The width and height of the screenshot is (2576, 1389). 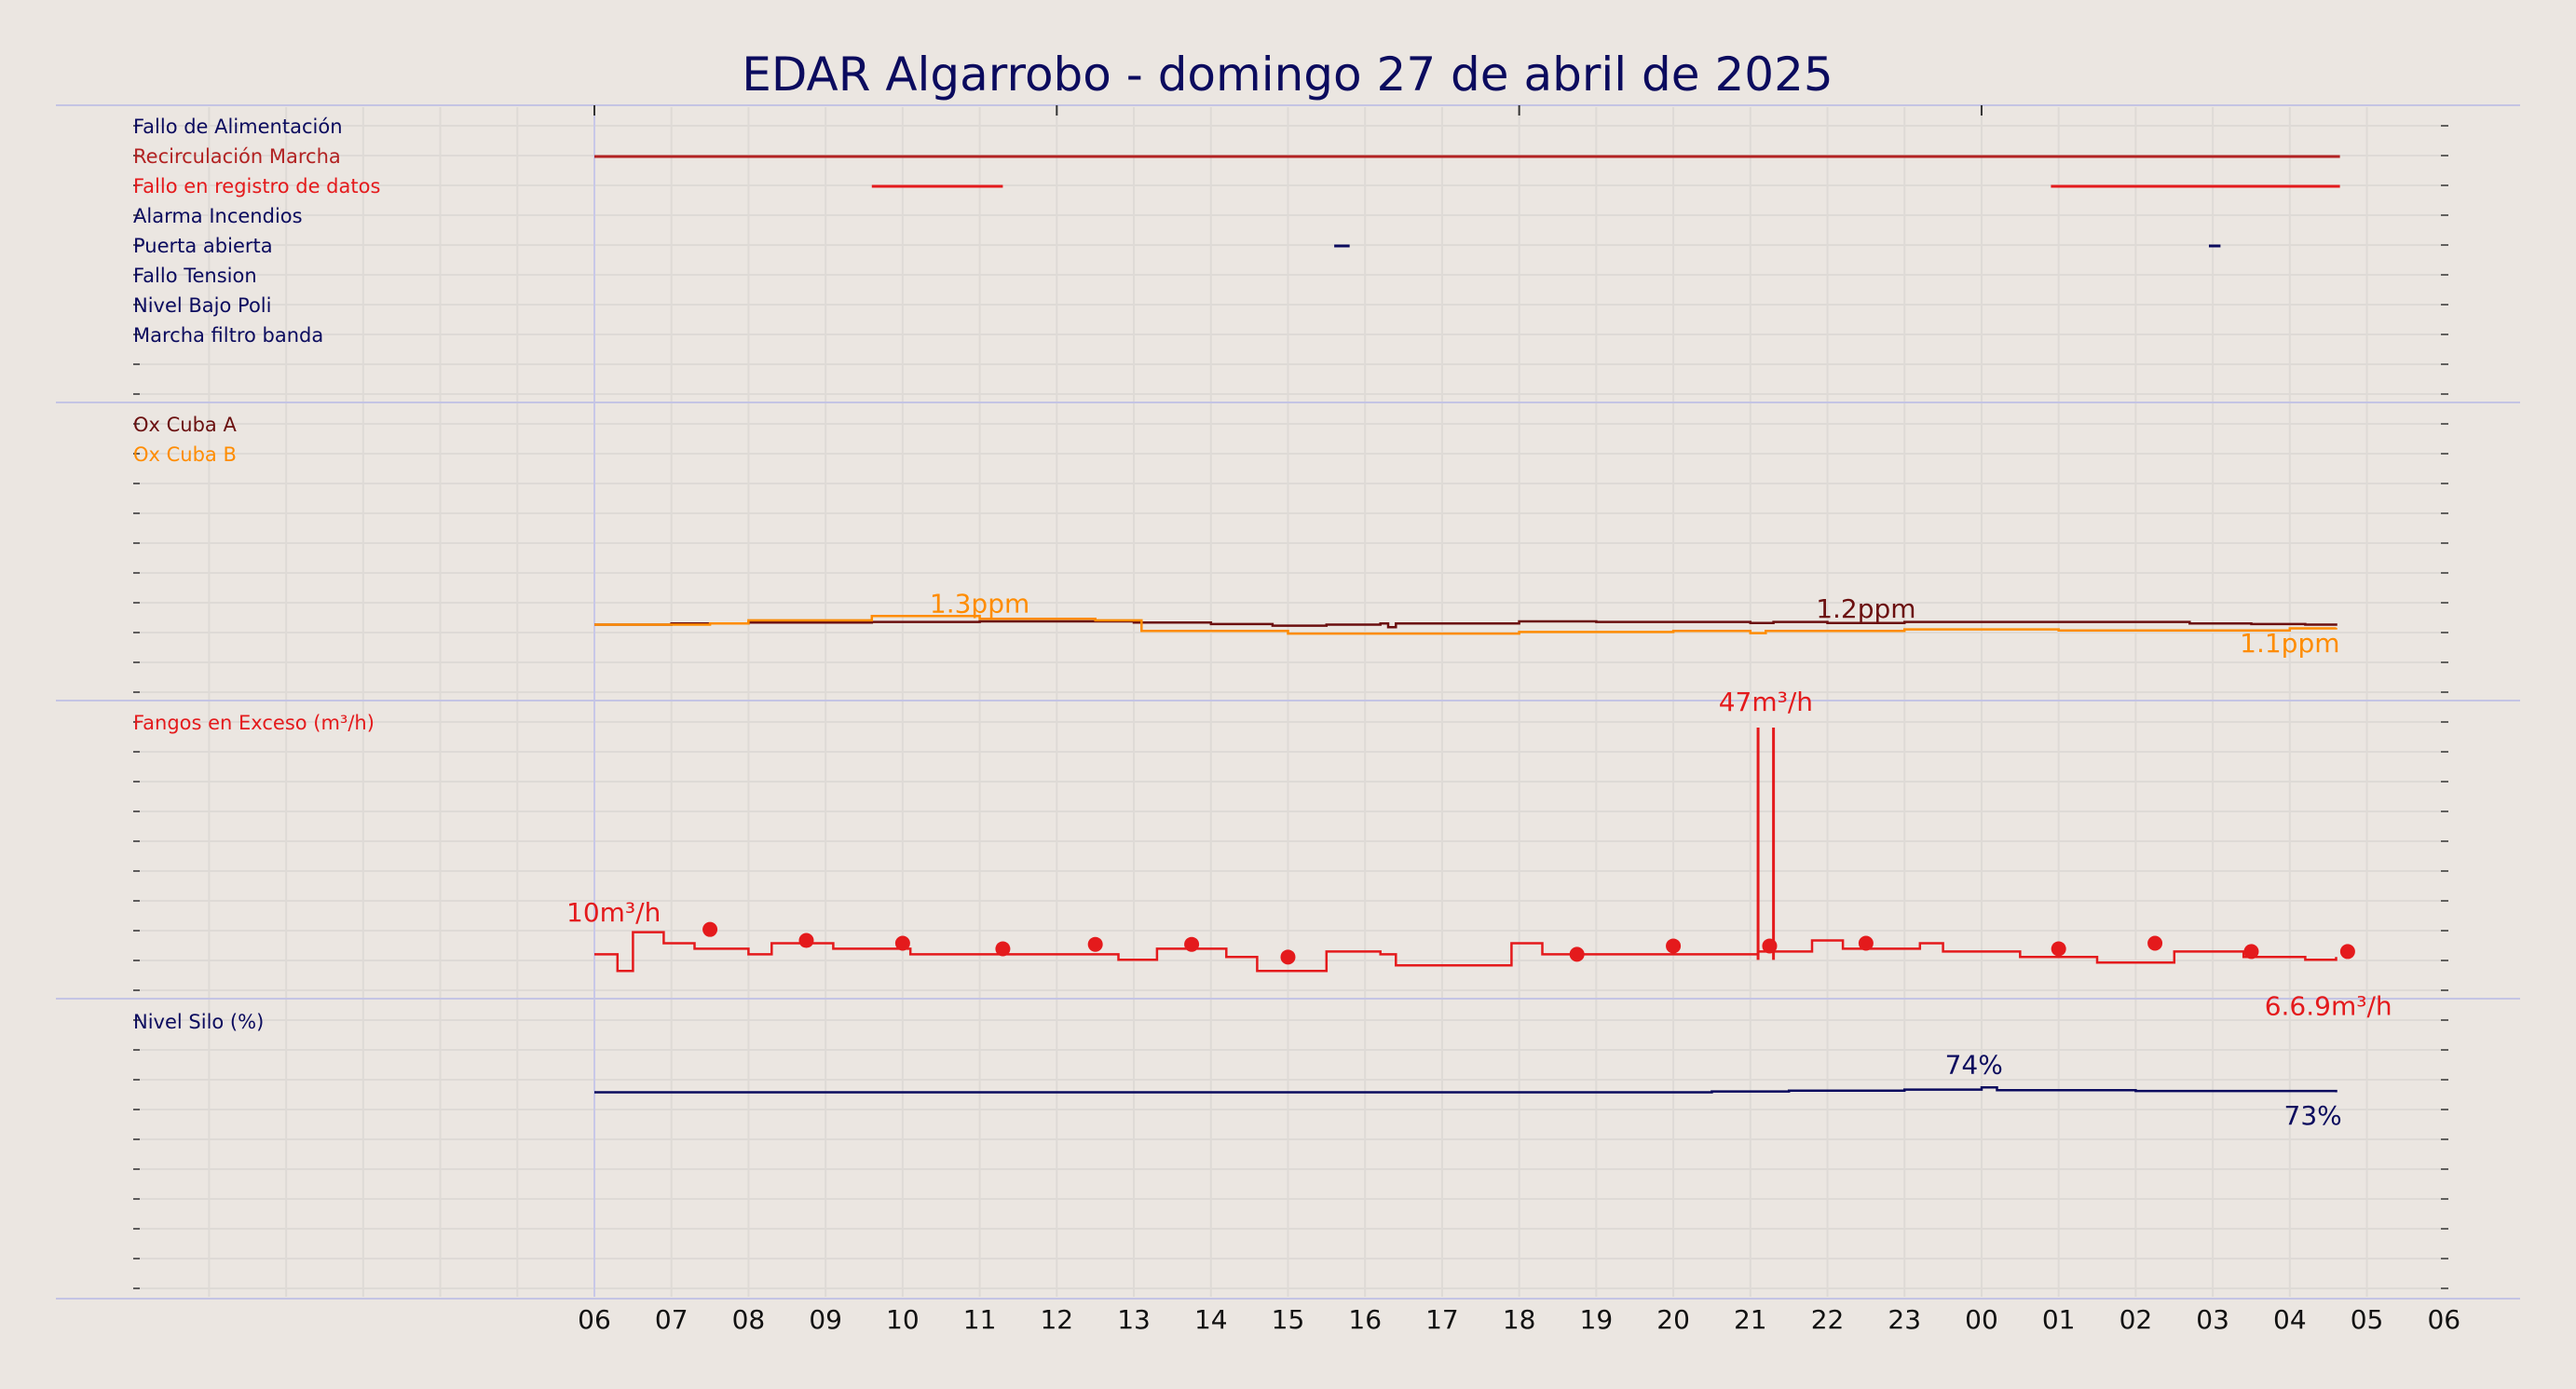 What do you see at coordinates (826, 1319) in the screenshot?
I see `x-tick-label: 09` at bounding box center [826, 1319].